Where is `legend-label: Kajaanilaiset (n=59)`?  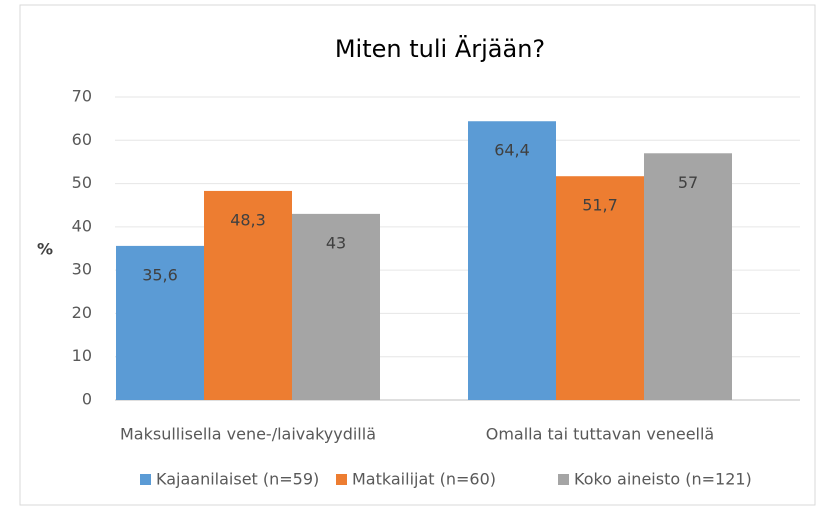
legend-label: Kajaanilaiset (n=59) is located at coordinates (237, 479).